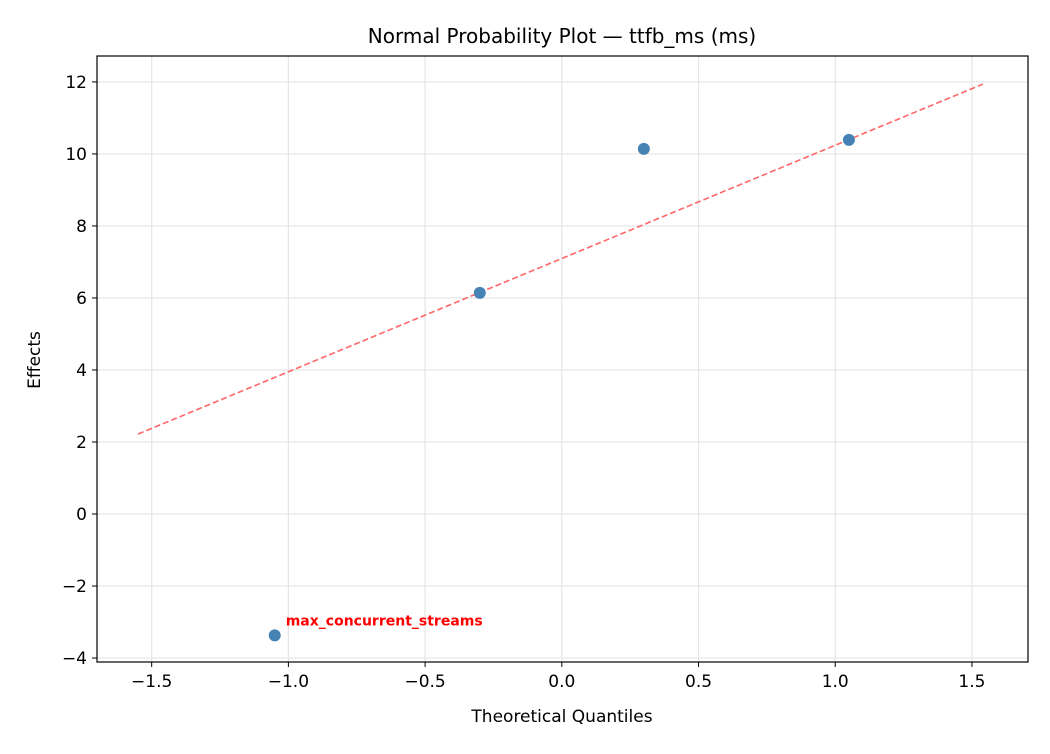 This screenshot has height=754, width=1050. I want to click on annotation-label: max_concurrent_streams, so click(384, 621).